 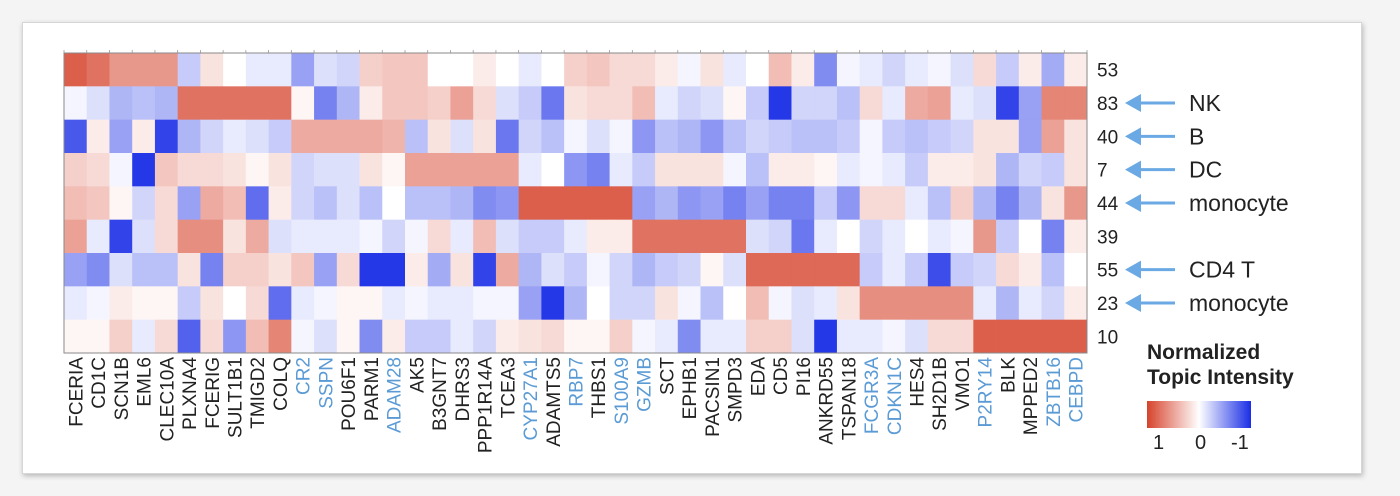 What do you see at coordinates (395, 395) in the screenshot?
I see `column-label: ADAM28` at bounding box center [395, 395].